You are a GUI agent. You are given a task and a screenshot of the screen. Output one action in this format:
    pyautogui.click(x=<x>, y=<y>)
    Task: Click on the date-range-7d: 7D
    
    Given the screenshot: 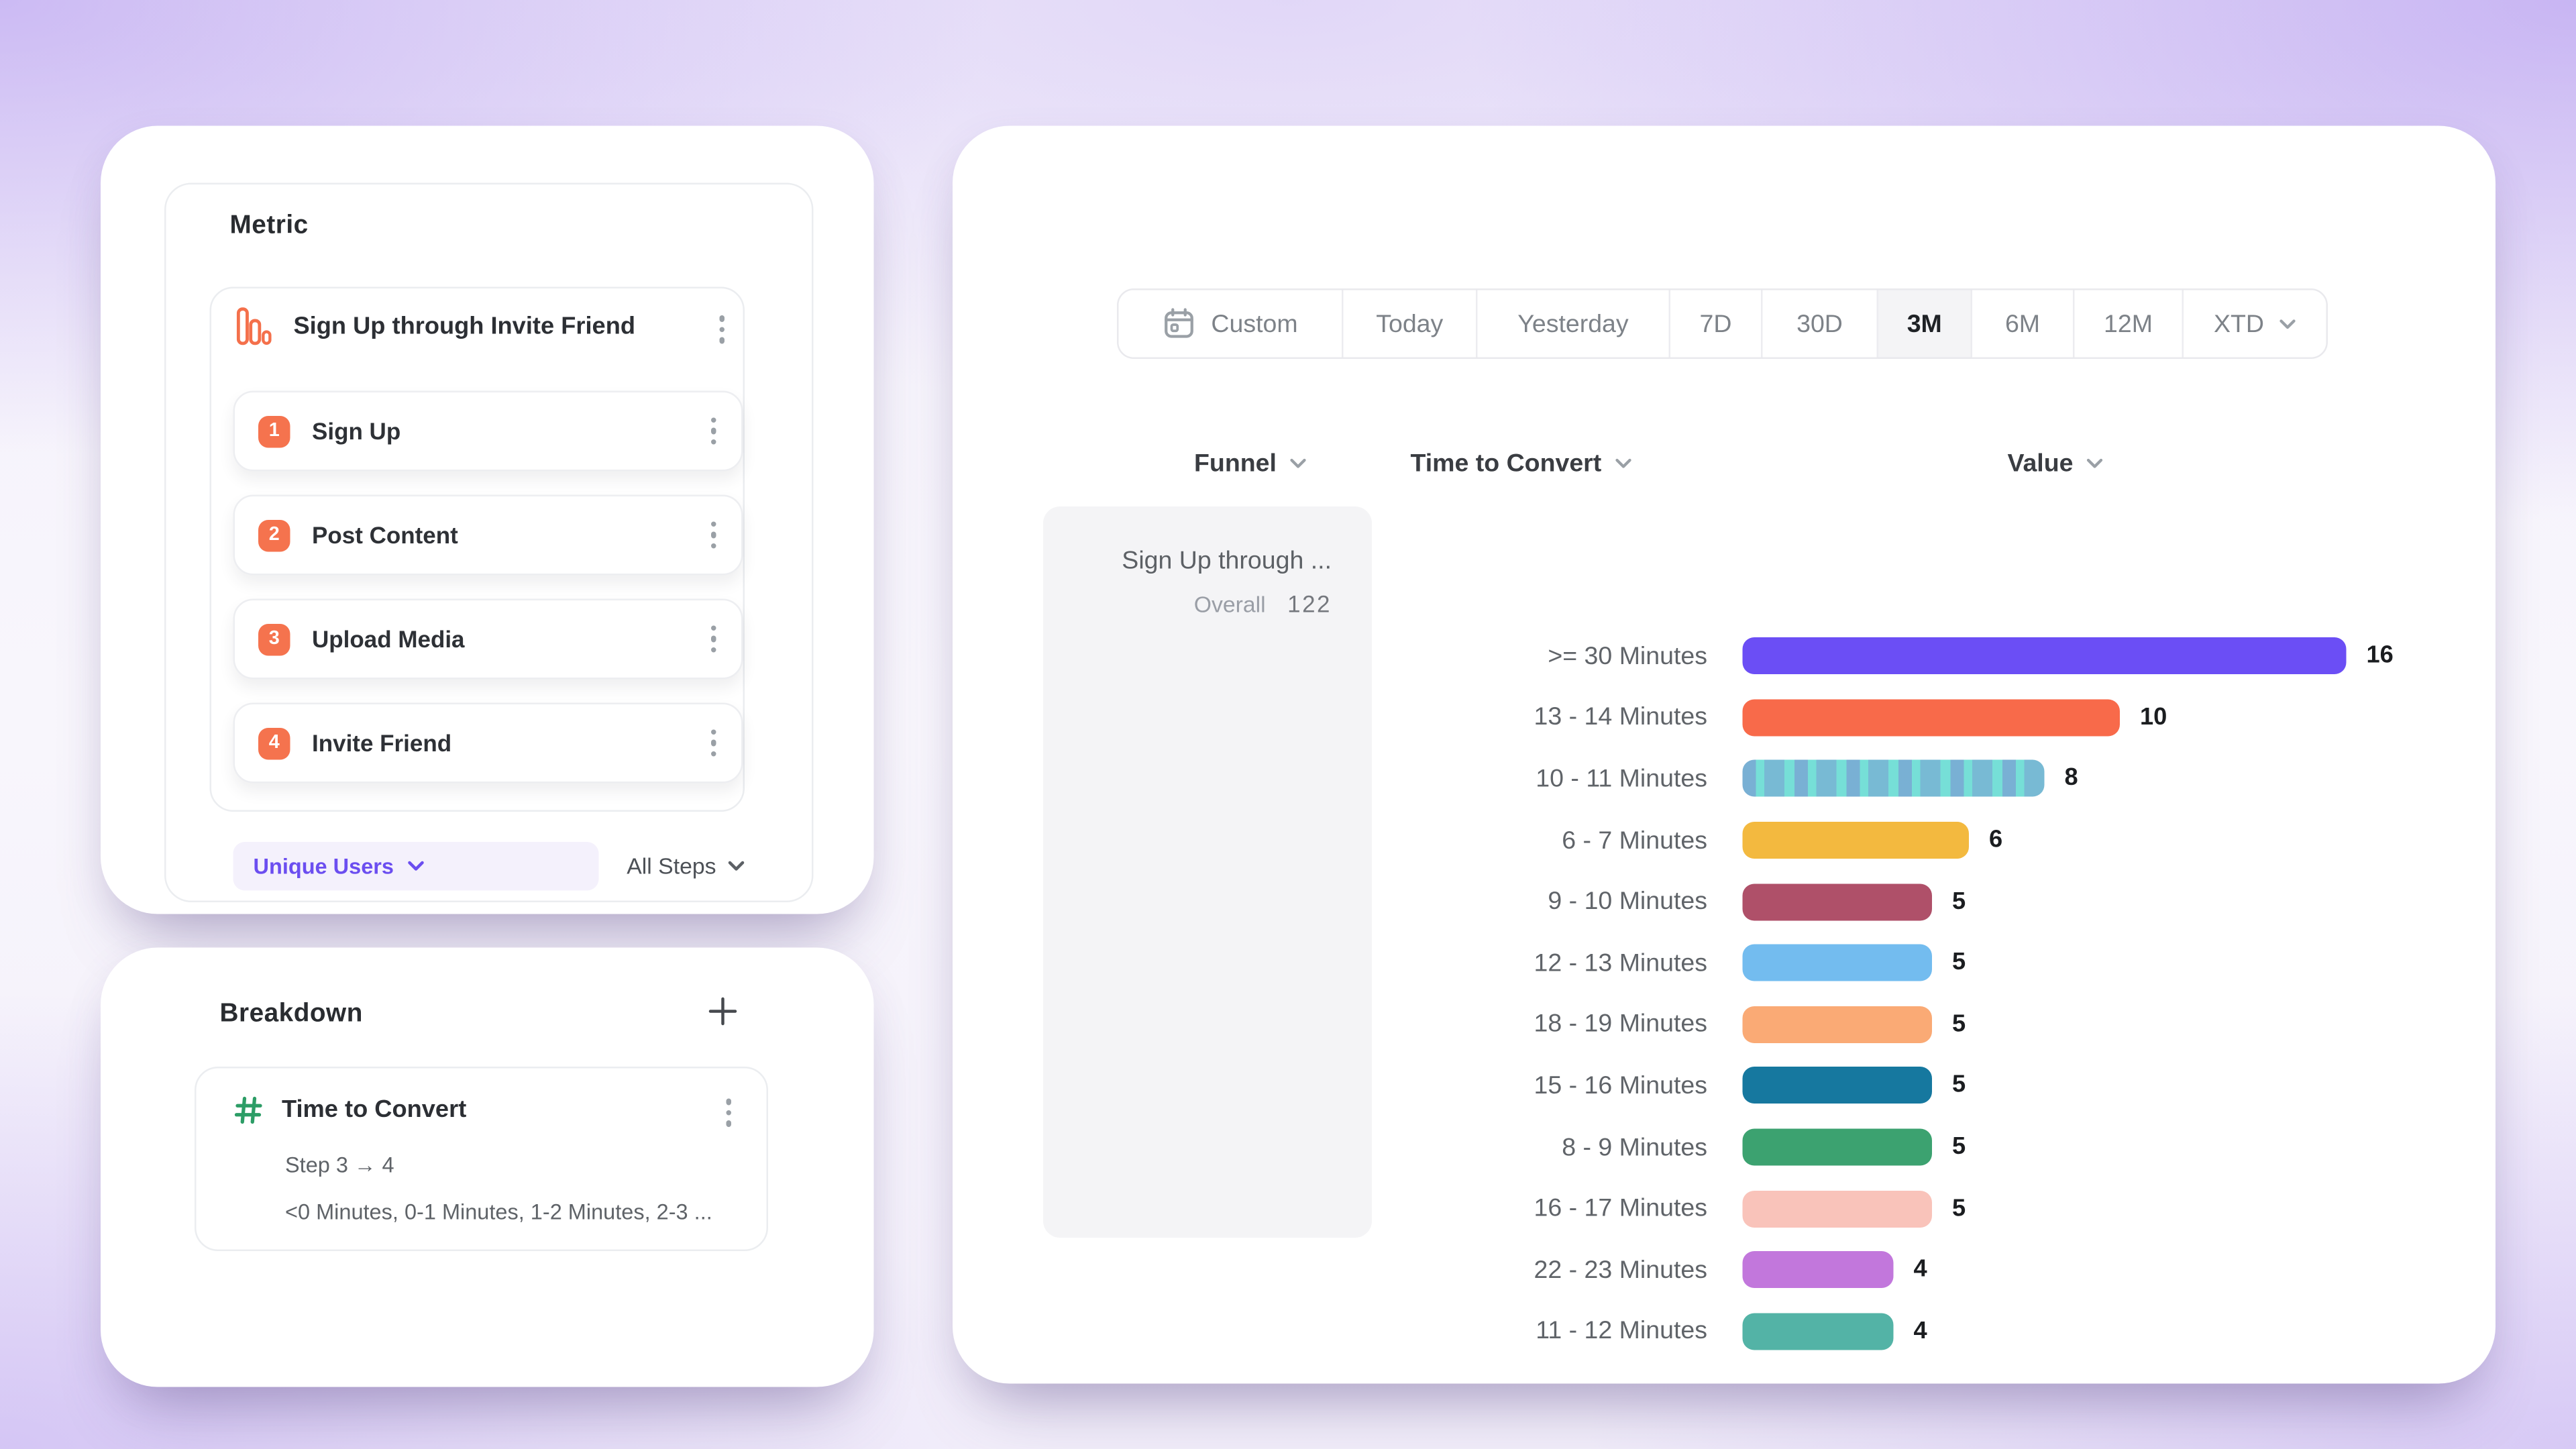 What is the action you would take?
    pyautogui.click(x=1716, y=324)
    